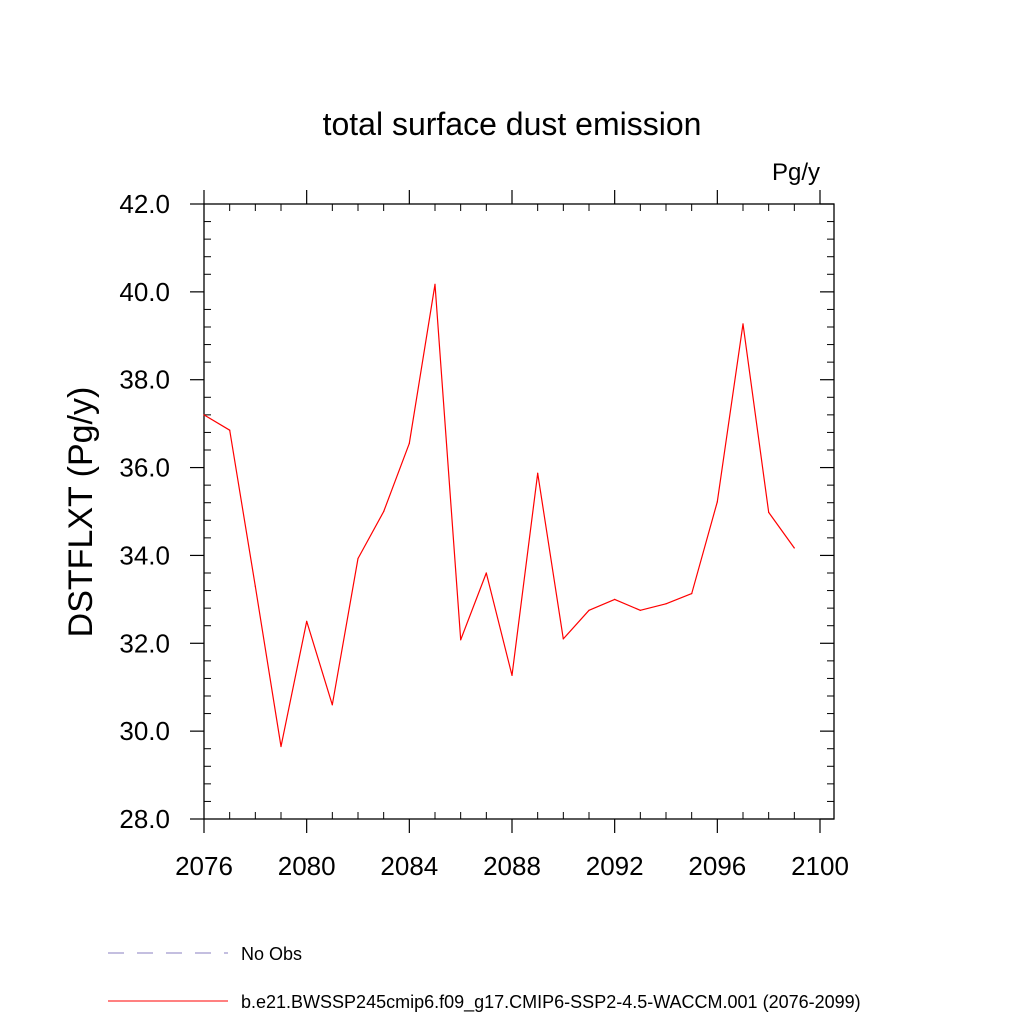 This screenshot has width=1024, height=1024. What do you see at coordinates (409, 866) in the screenshot?
I see `x-tick-label: 2084` at bounding box center [409, 866].